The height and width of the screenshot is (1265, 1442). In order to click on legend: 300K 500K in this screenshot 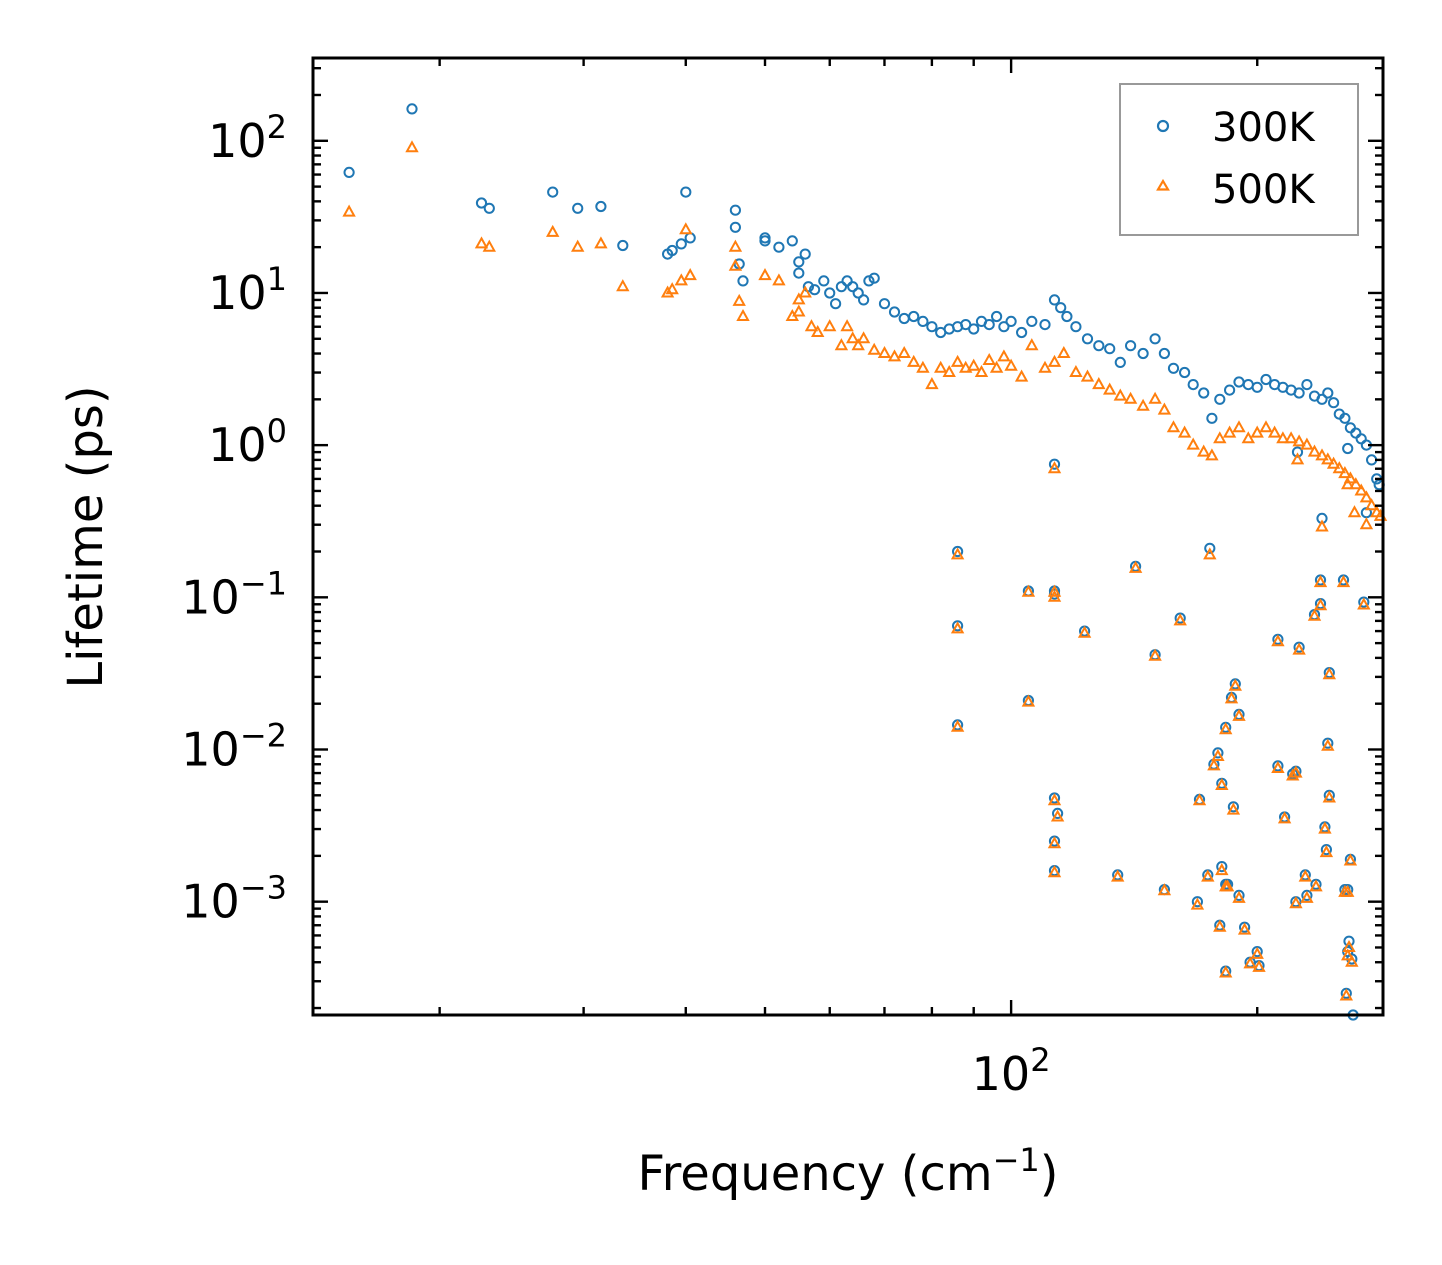, I will do `click(1239, 159)`.